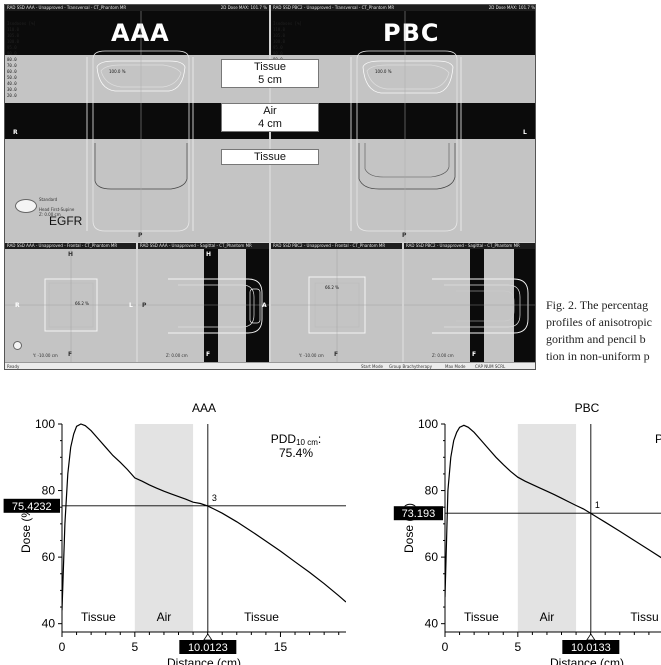 This screenshot has height=665, width=661. What do you see at coordinates (82, 303) in the screenshot?
I see `aaa-frontal-dose-label: 66.2 %` at bounding box center [82, 303].